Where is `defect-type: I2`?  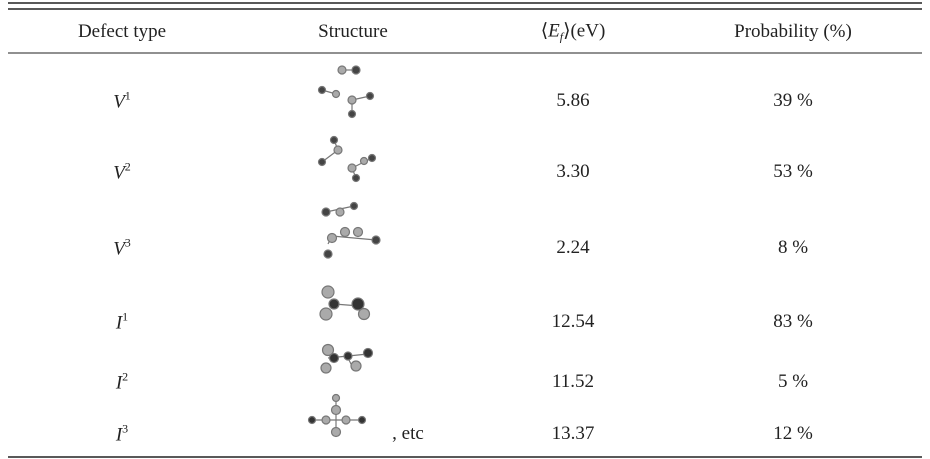 defect-type: I2 is located at coordinates (122, 382).